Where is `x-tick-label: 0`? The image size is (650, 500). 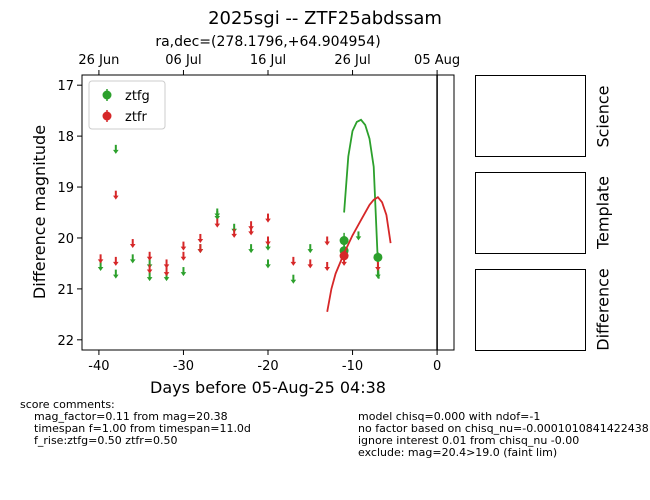 x-tick-label: 0 is located at coordinates (437, 366).